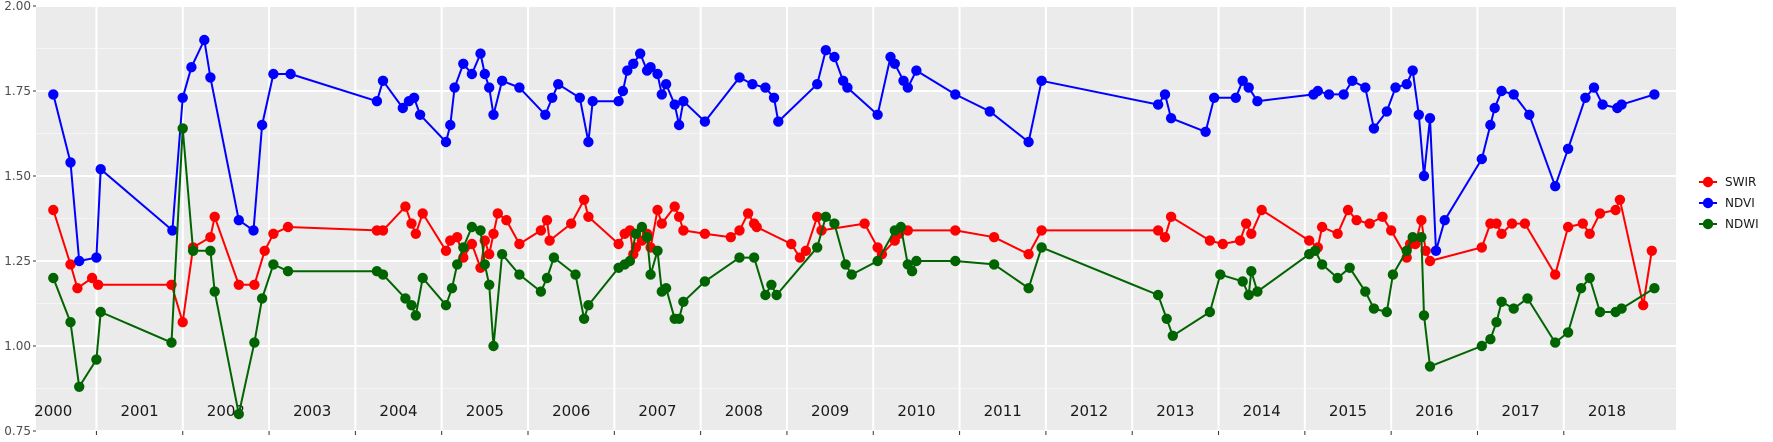 The width and height of the screenshot is (1773, 442). I want to click on year-label: 2006, so click(571, 411).